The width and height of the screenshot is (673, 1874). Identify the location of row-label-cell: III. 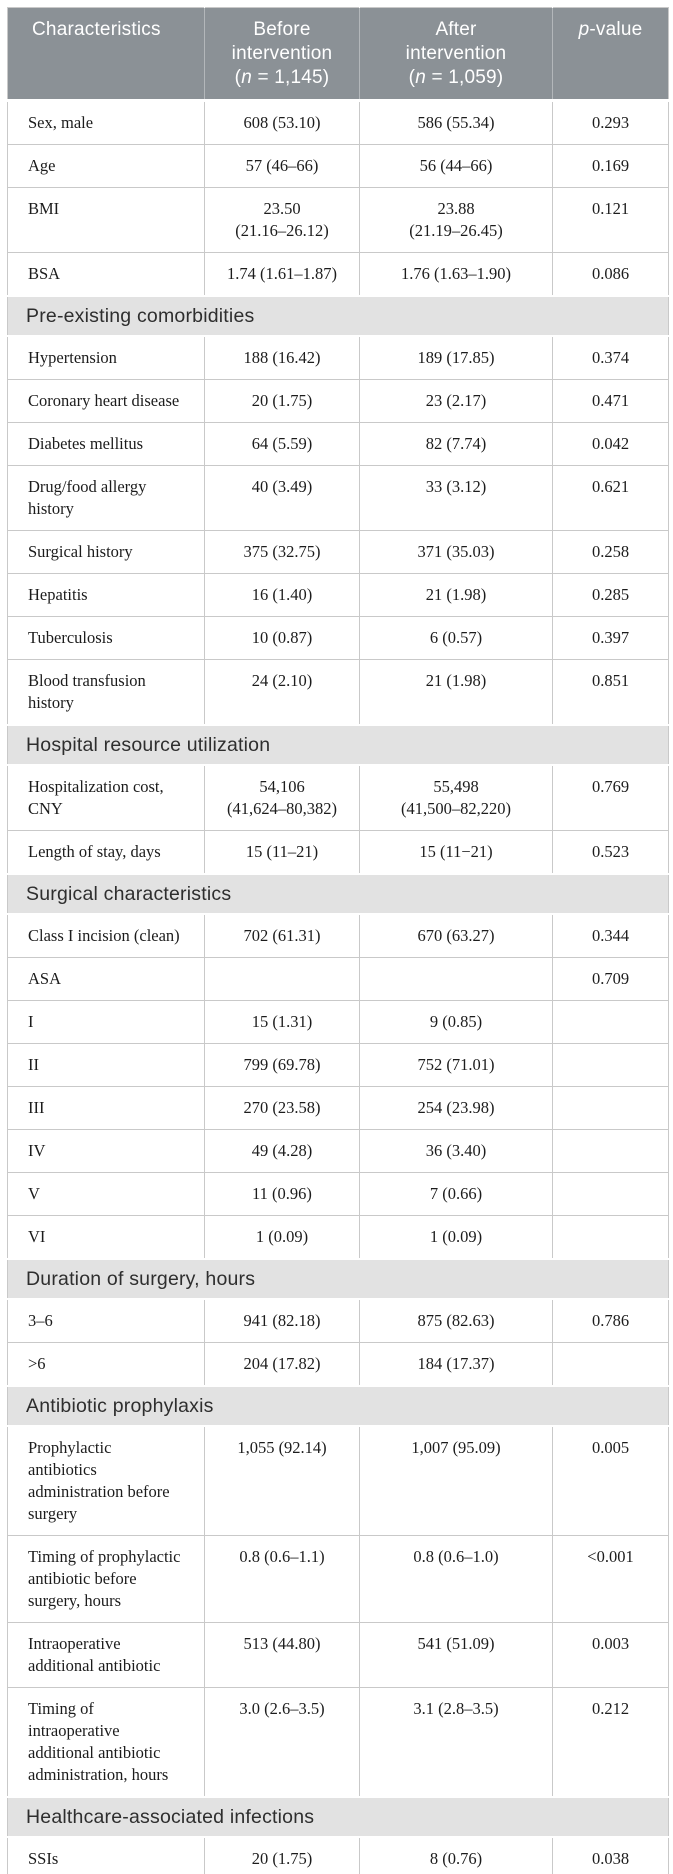
(106, 1108).